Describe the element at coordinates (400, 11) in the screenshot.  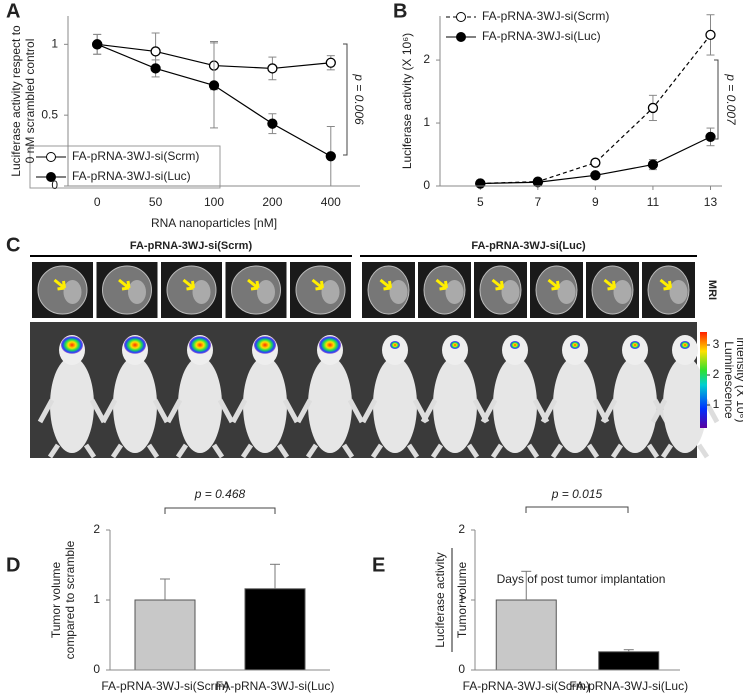
I see `panel-letter: B` at that location.